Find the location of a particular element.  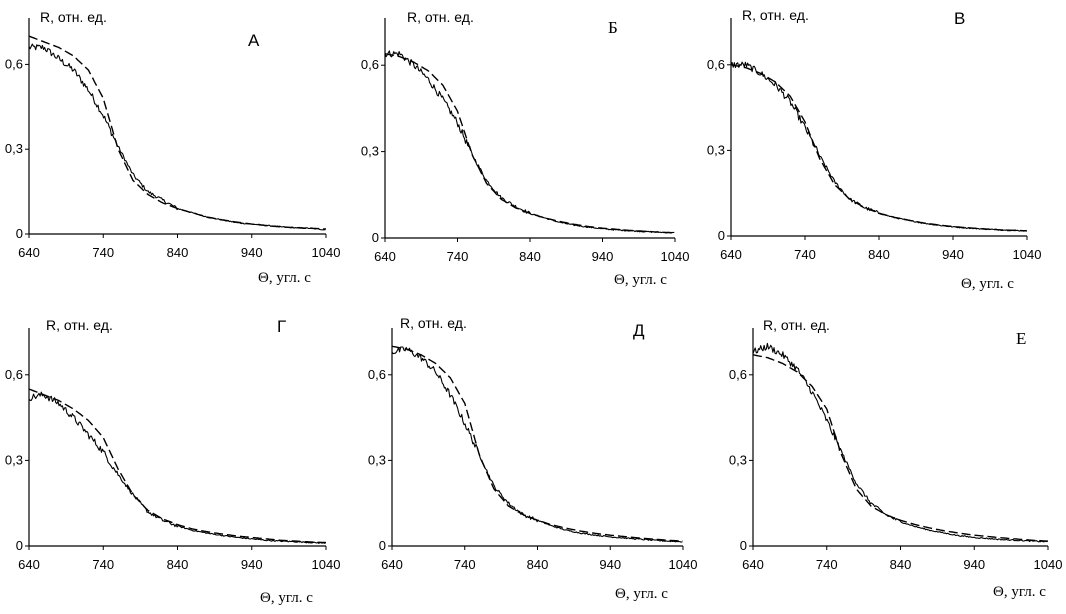

panel-label: Б is located at coordinates (613, 27).